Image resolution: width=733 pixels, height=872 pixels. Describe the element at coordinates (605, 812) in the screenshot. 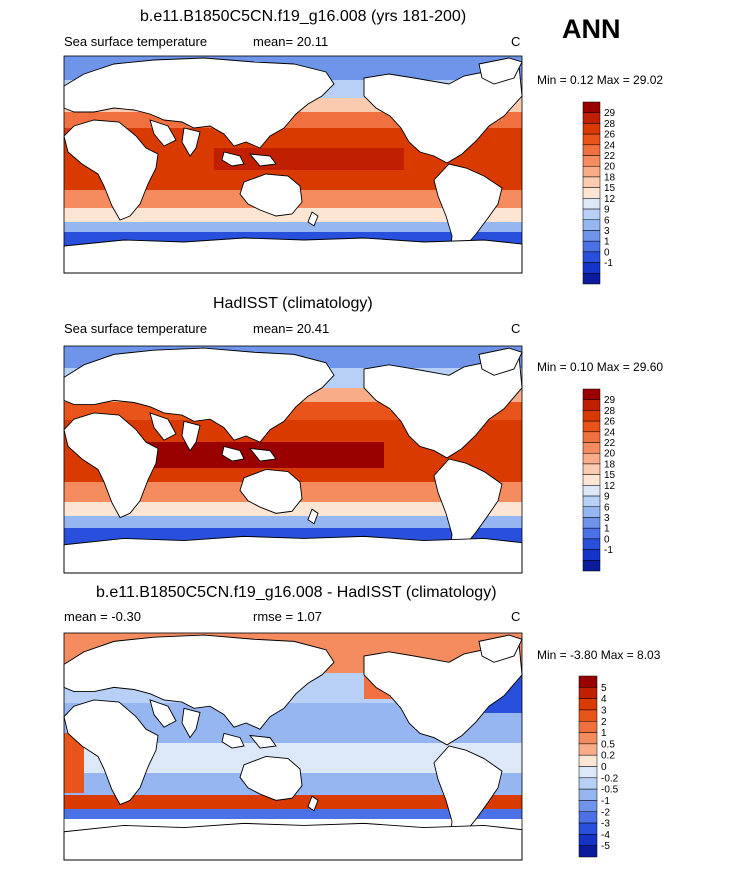

I see `panel3-colorbar-tick-label: -2` at that location.